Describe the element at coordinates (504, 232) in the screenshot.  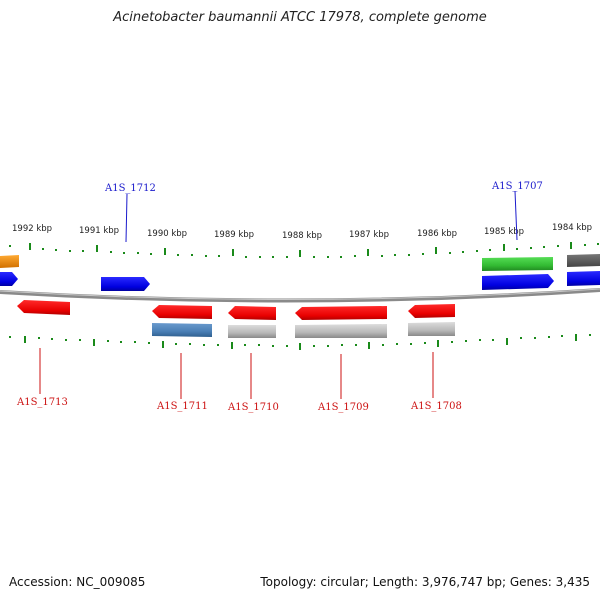
I see `tick-label: 1985 kbp` at that location.